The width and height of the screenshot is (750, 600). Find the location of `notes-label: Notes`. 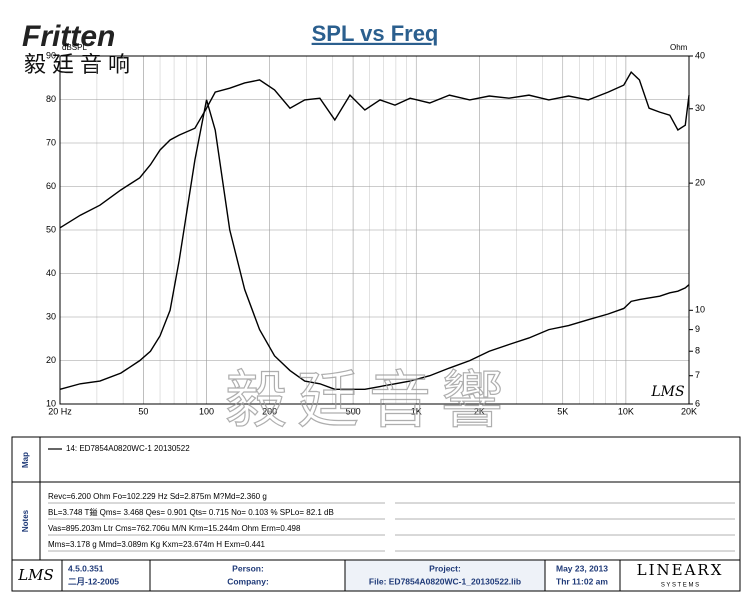

notes-label: Notes is located at coordinates (25, 520).